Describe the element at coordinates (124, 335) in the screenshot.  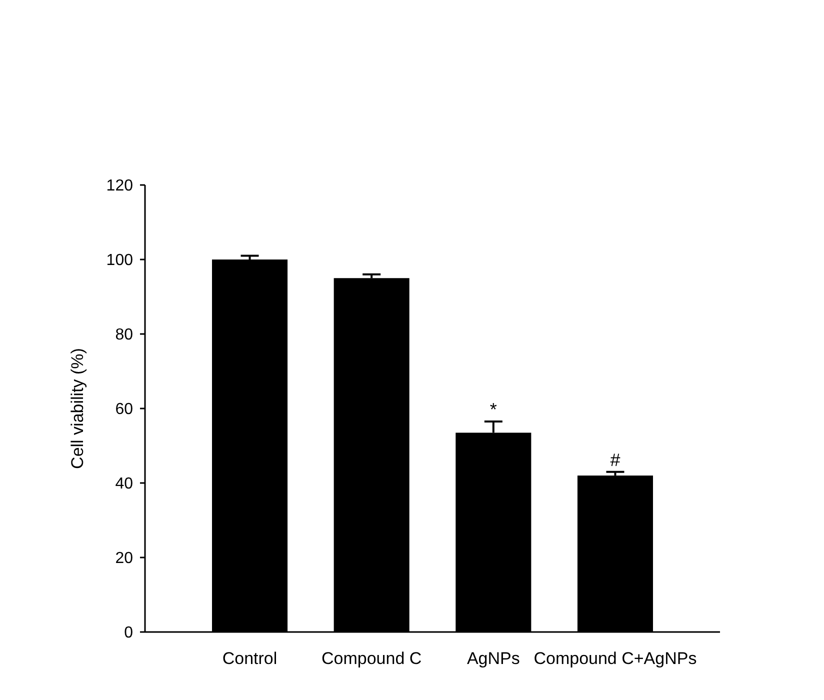
I see `y-tick-label: 80` at that location.